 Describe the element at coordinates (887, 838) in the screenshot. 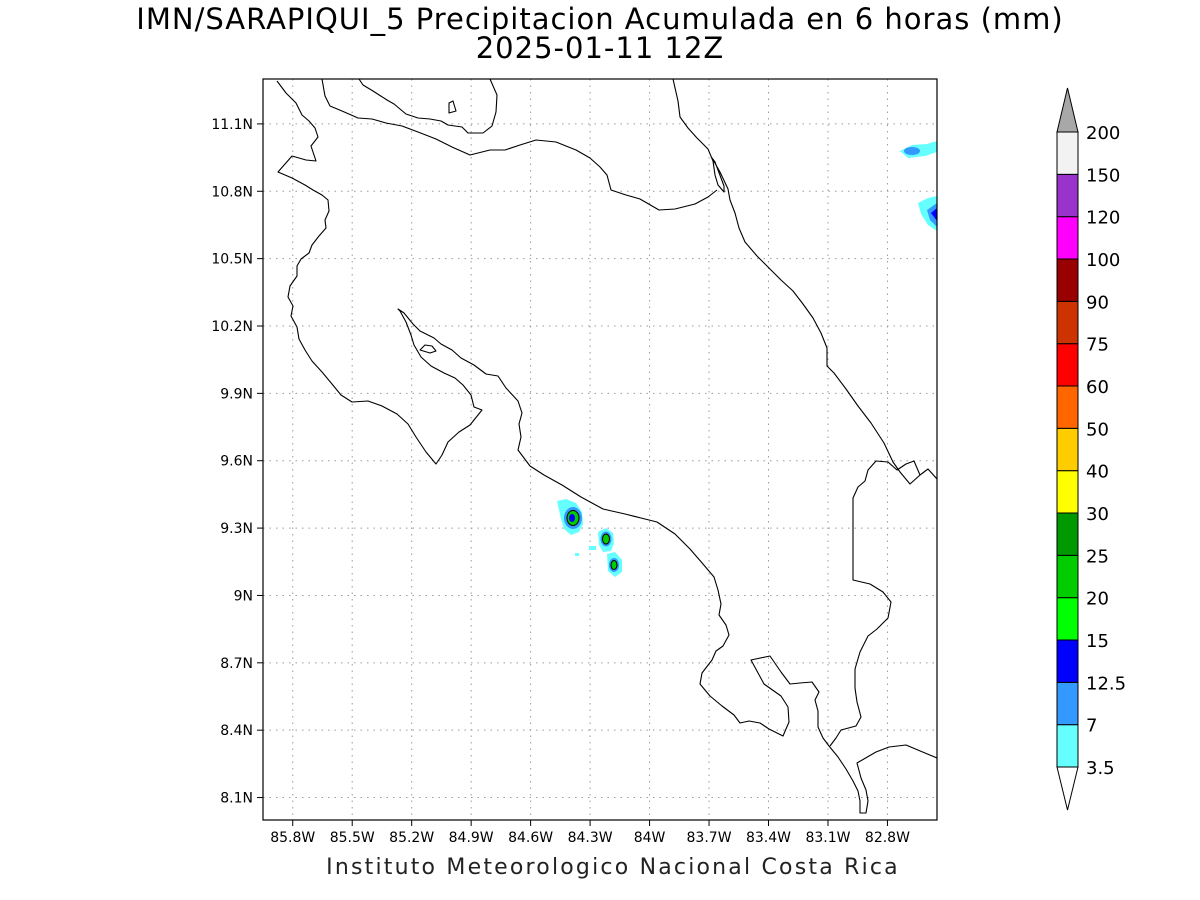

I see `lon-tick-label: 82.8W` at that location.